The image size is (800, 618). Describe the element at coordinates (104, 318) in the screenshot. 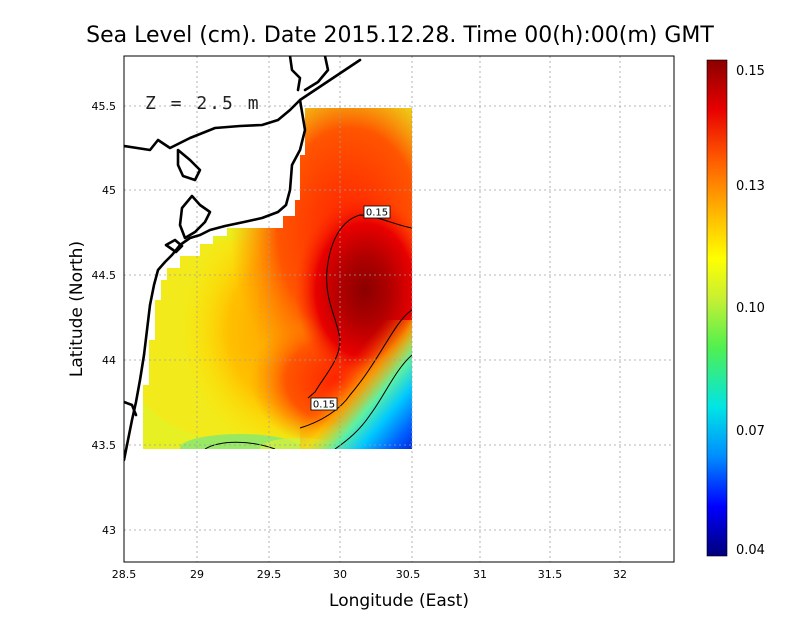

I see `y-tick-labels: 45.5 45 44.5 44 43.5 43` at that location.